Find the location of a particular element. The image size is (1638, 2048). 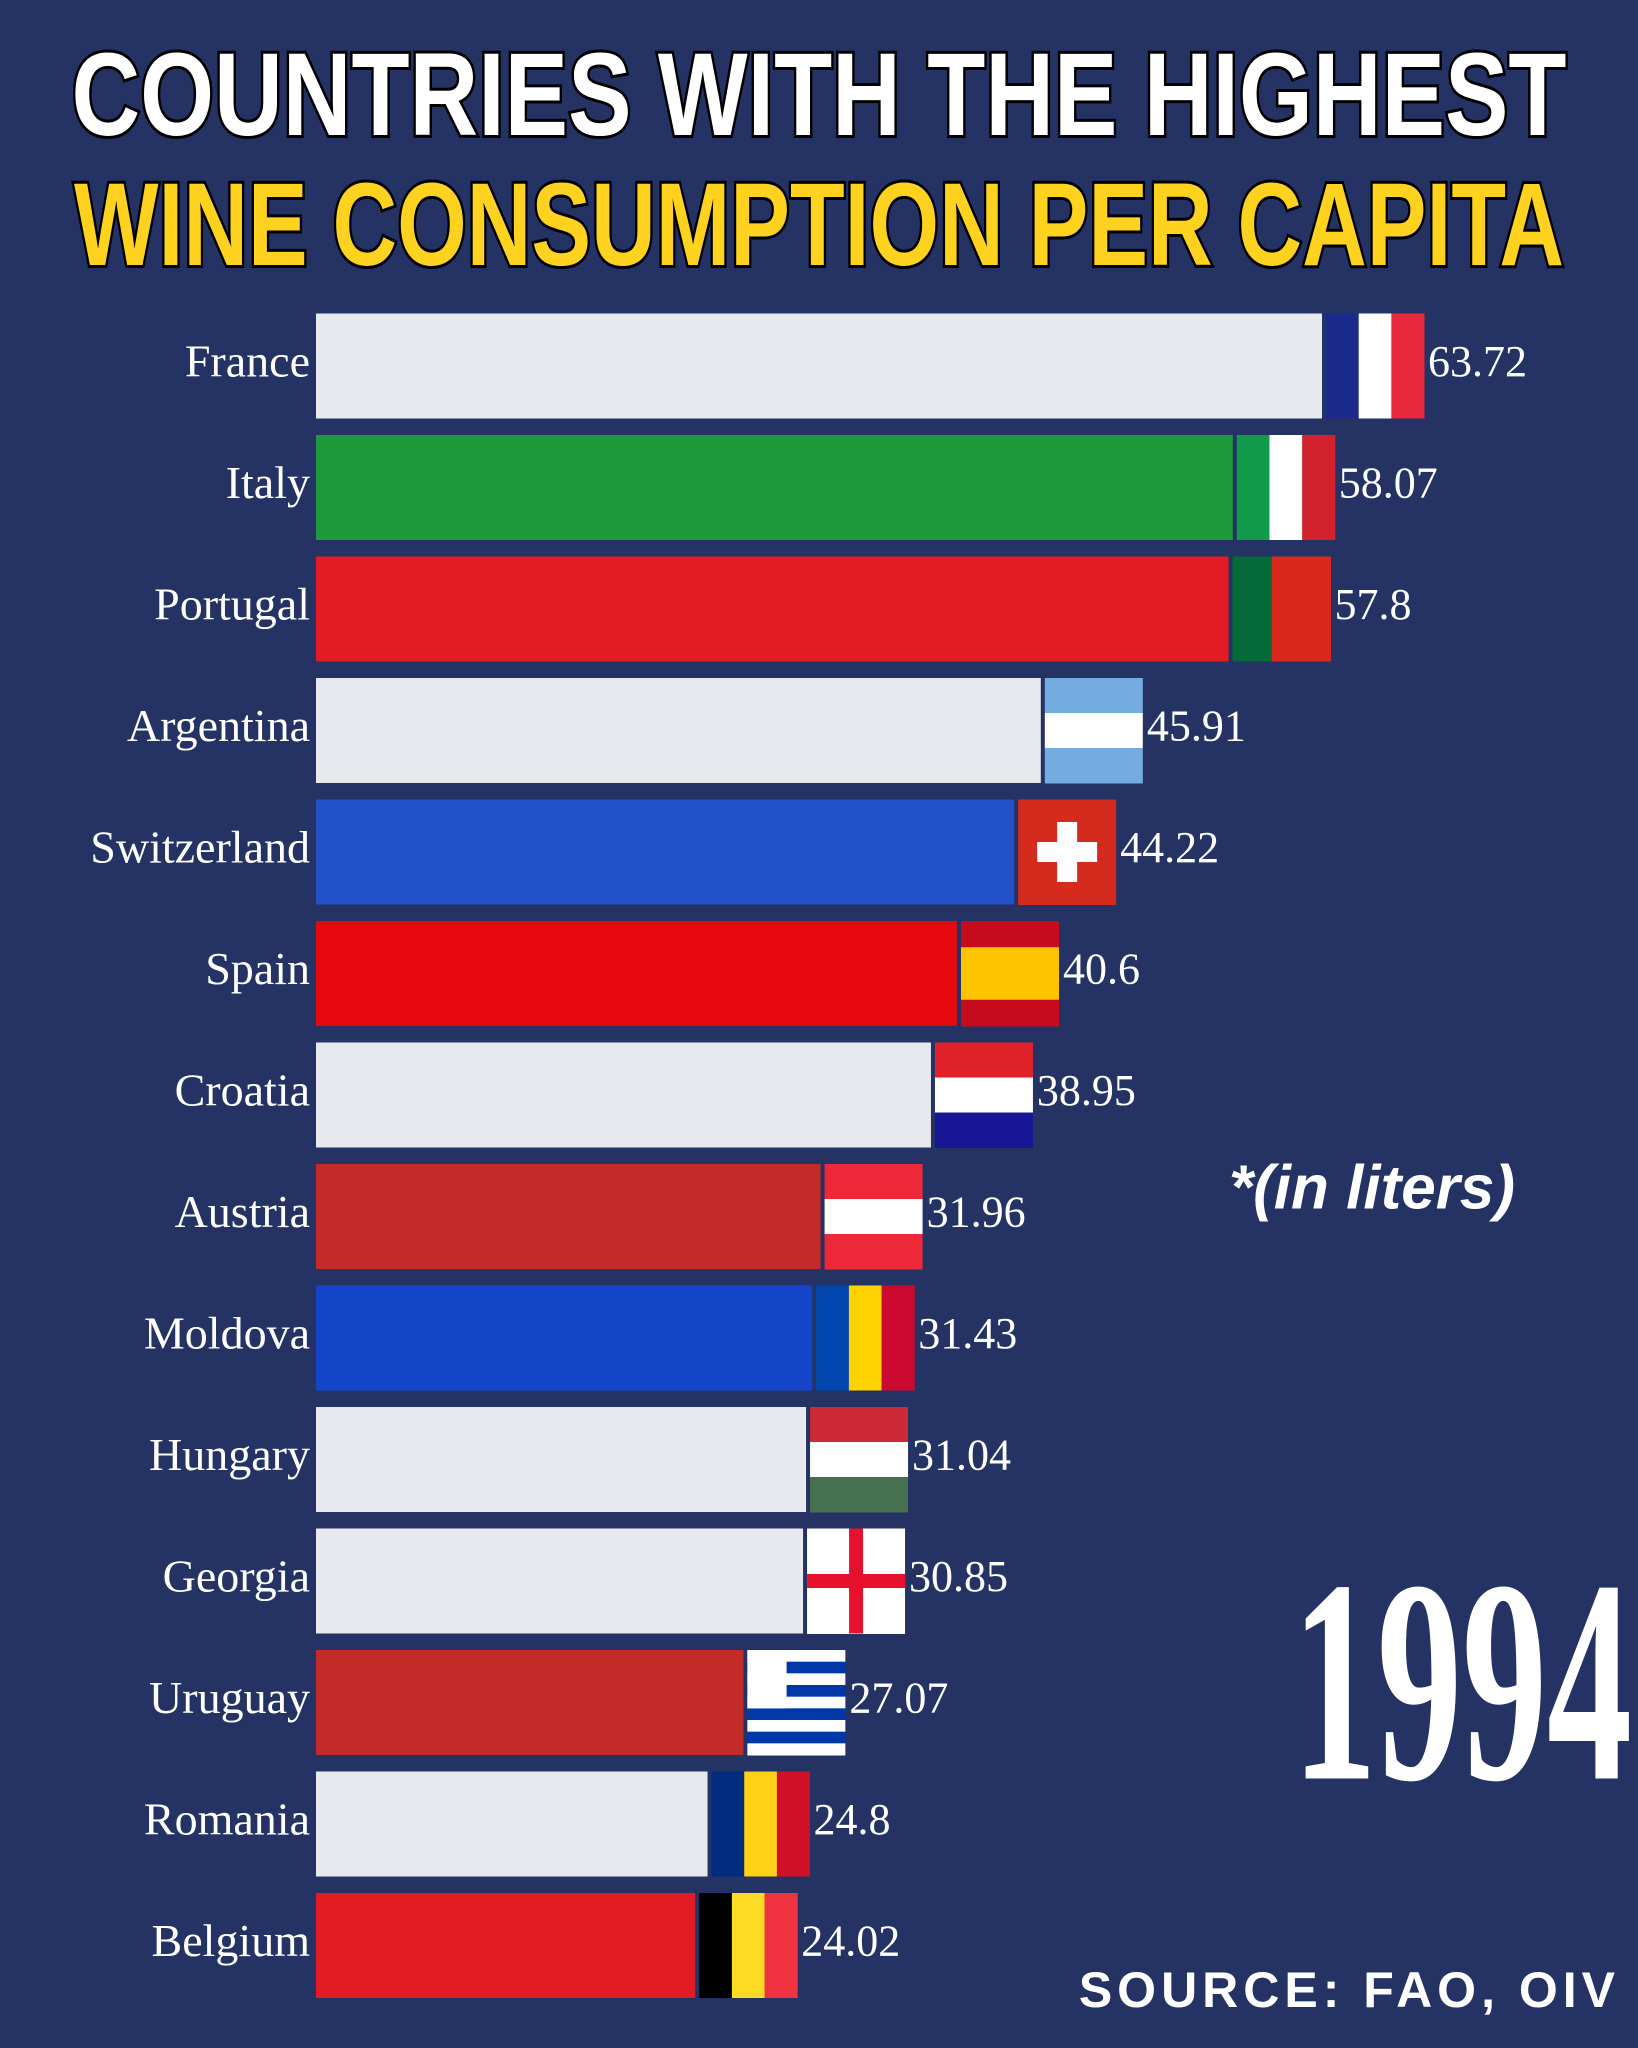

category-label: Portugal is located at coordinates (232, 604).